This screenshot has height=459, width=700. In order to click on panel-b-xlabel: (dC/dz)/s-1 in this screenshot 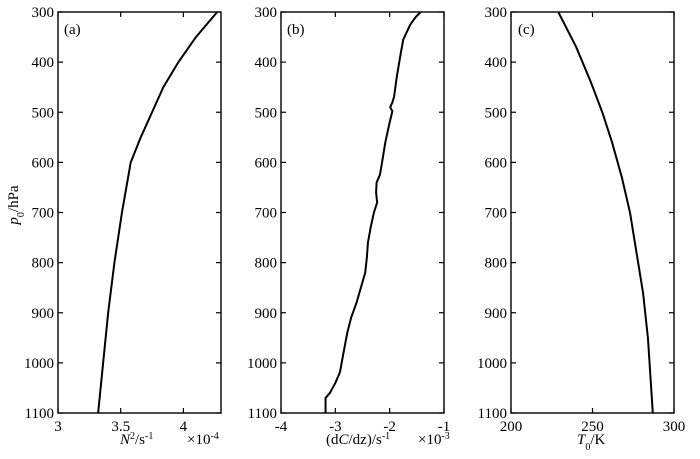, I will do `click(358, 440)`.